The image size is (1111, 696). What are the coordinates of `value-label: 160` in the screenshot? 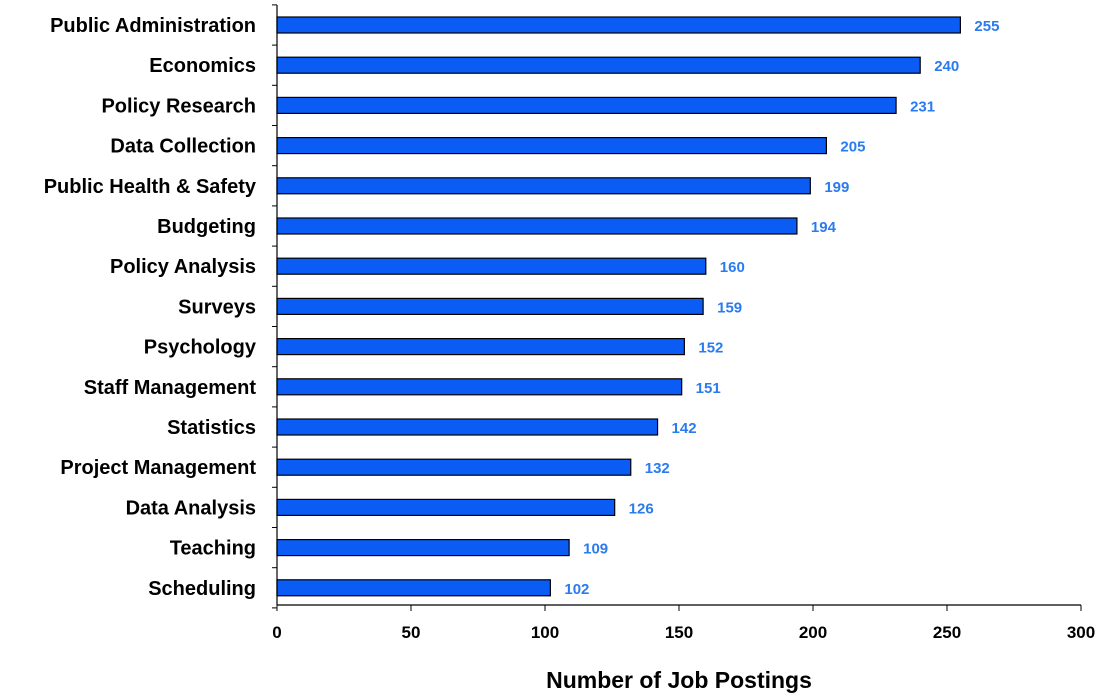 It's located at (732, 267).